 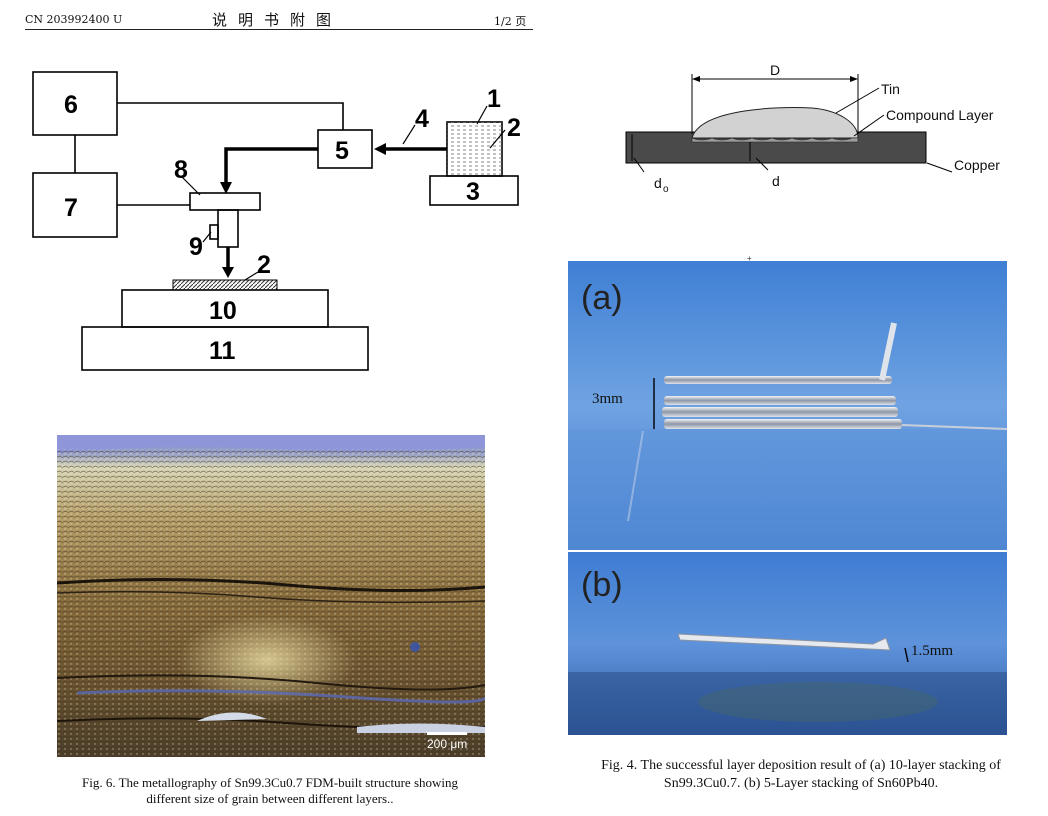 What do you see at coordinates (181, 170) in the screenshot?
I see `label-8: 8` at bounding box center [181, 170].